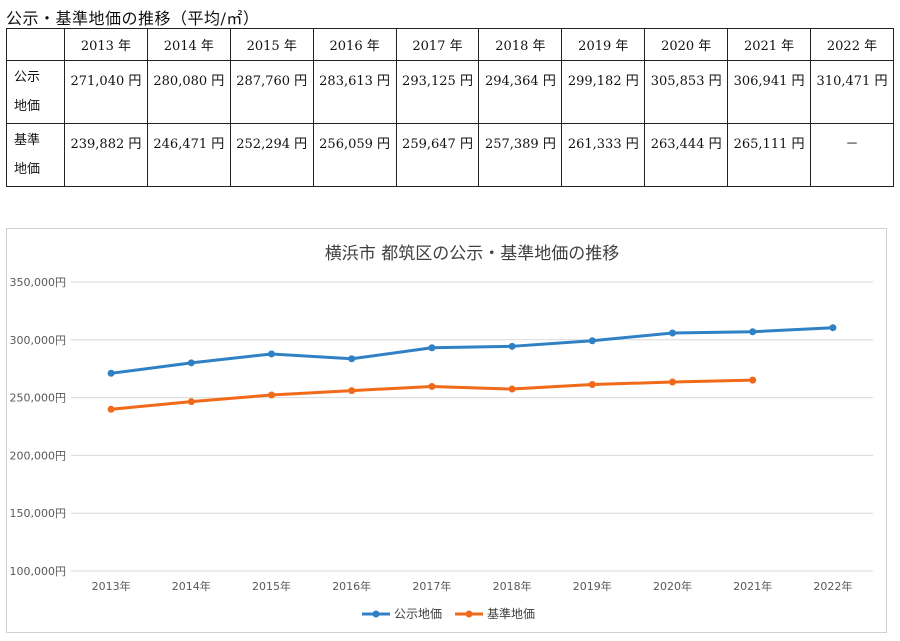 This screenshot has height=641, width=900. I want to click on y-tick-label: 200,000円, so click(38, 455).